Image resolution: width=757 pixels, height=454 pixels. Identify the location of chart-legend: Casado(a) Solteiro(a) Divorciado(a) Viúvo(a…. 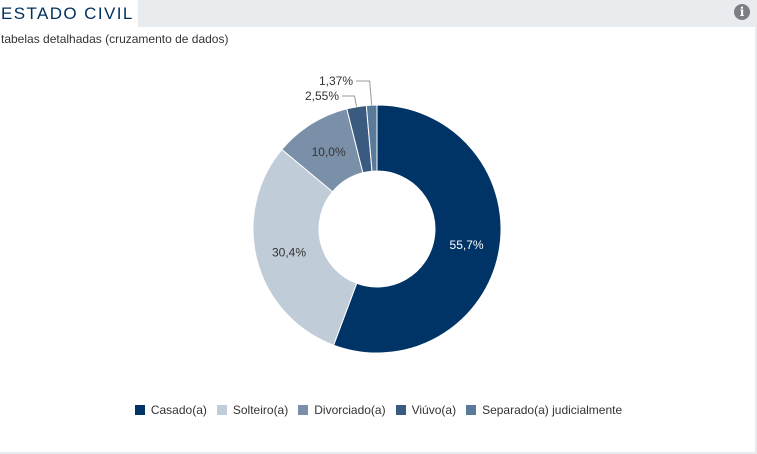
(378, 410).